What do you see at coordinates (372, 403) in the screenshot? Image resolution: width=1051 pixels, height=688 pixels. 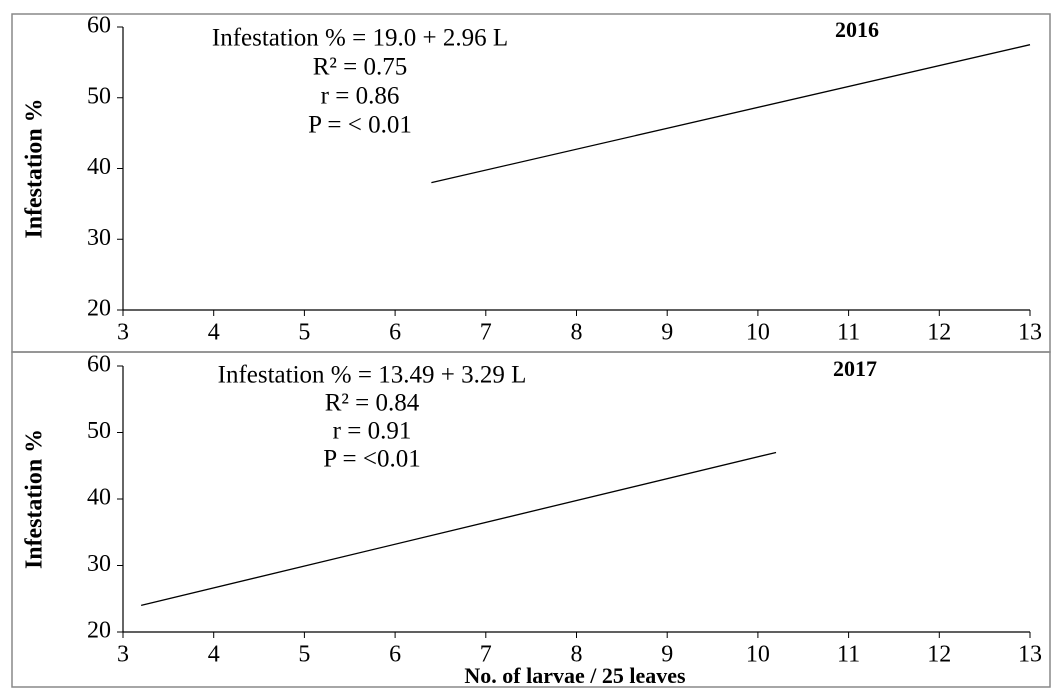 I see `equation-text: R² = 0.84` at bounding box center [372, 403].